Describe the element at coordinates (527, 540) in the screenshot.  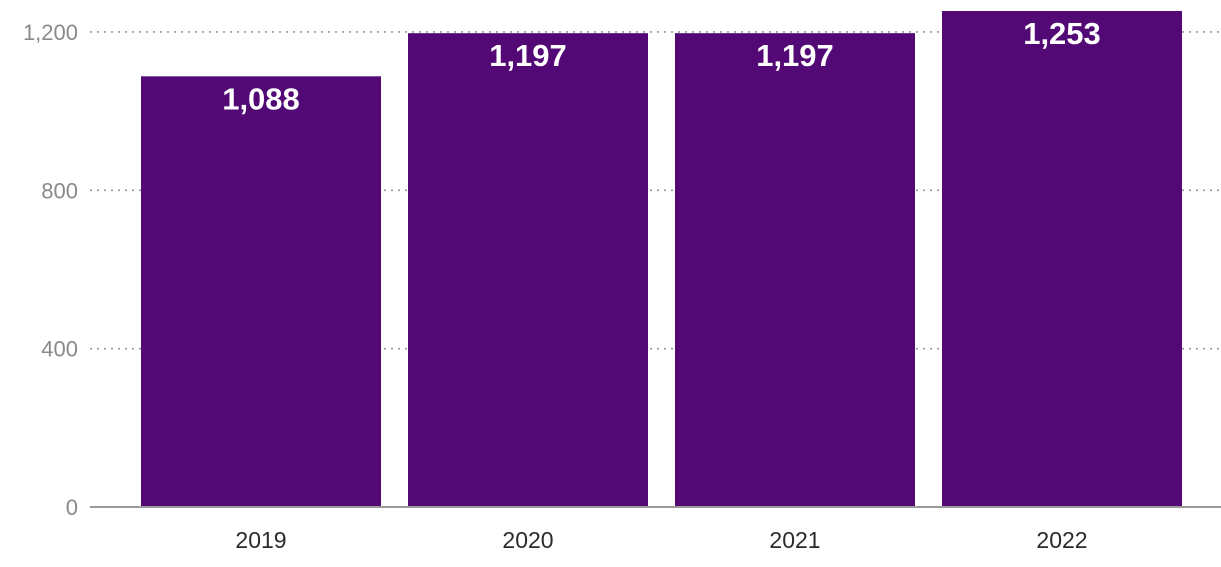
I see `x-tick-label: 2020` at that location.